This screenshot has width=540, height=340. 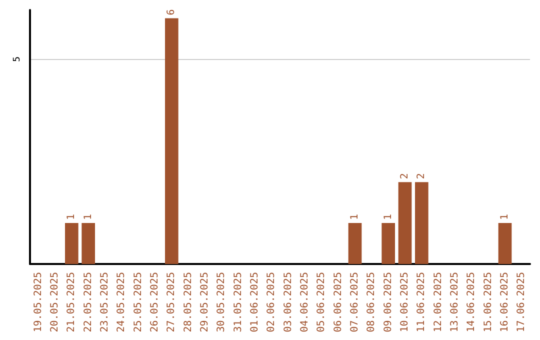 I want to click on x-tick-label: 13.06.2025, so click(x=455, y=302).